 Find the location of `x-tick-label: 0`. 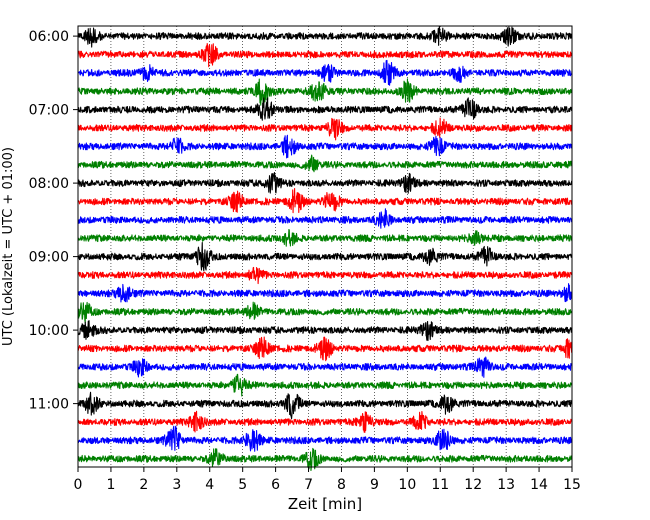

x-tick-label: 0 is located at coordinates (78, 485).